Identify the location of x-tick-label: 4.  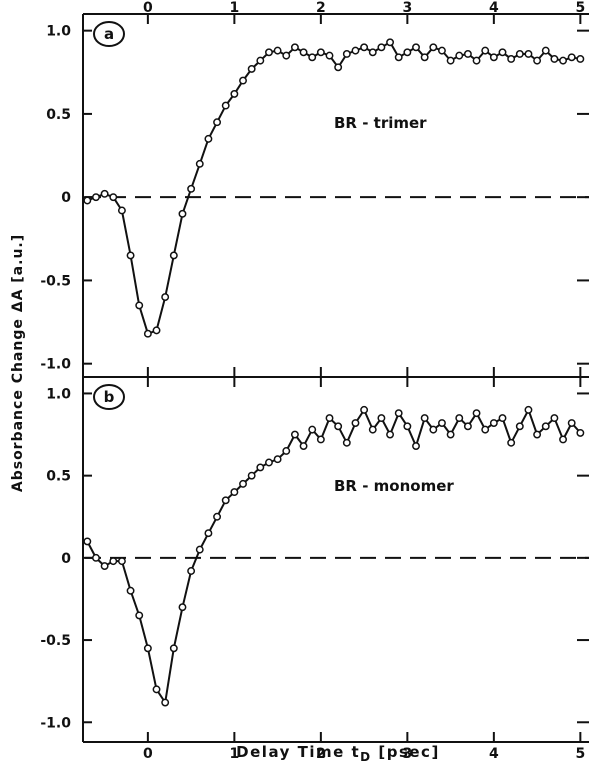
(494, 754).